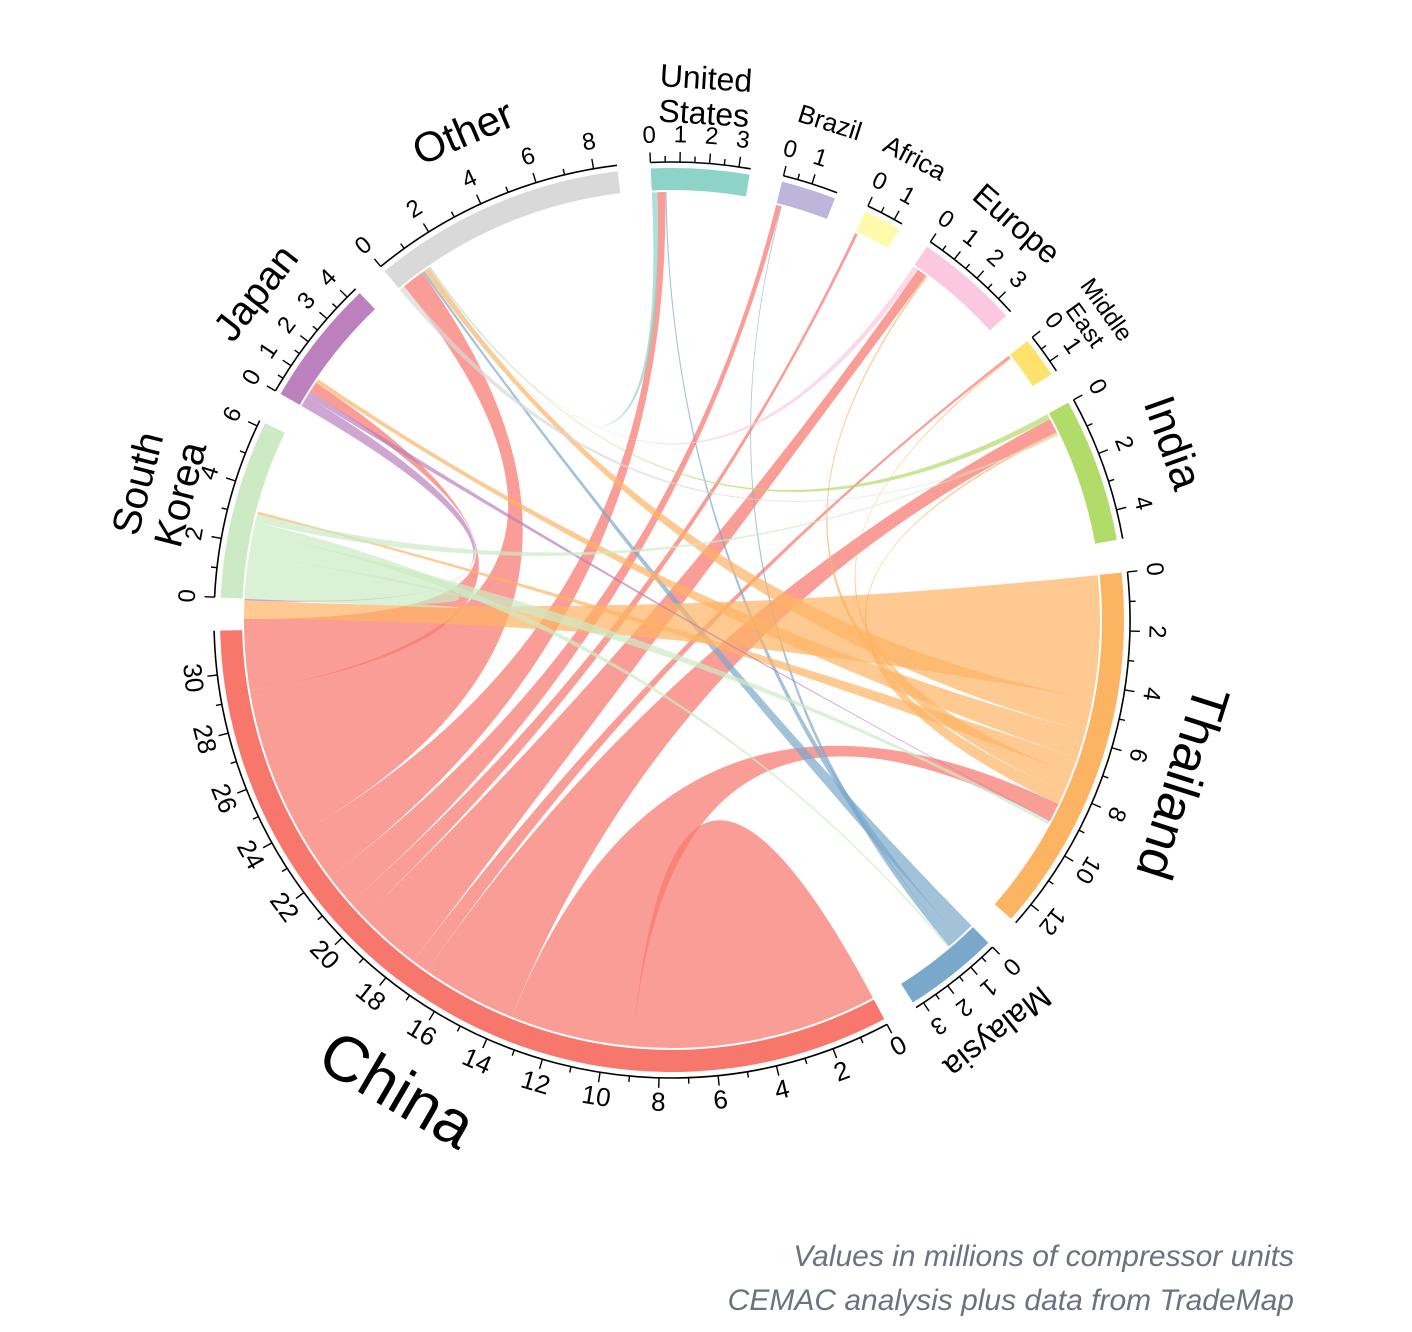 Image resolution: width=1412 pixels, height=1332 pixels. I want to click on tick-baseline-other, so click(499, 216).